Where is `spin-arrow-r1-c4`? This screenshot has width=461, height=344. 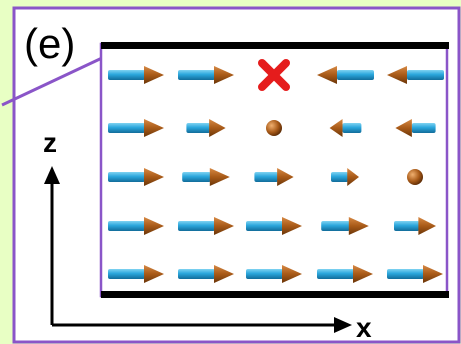
spin-arrow-r1-c4 is located at coordinates (345, 75).